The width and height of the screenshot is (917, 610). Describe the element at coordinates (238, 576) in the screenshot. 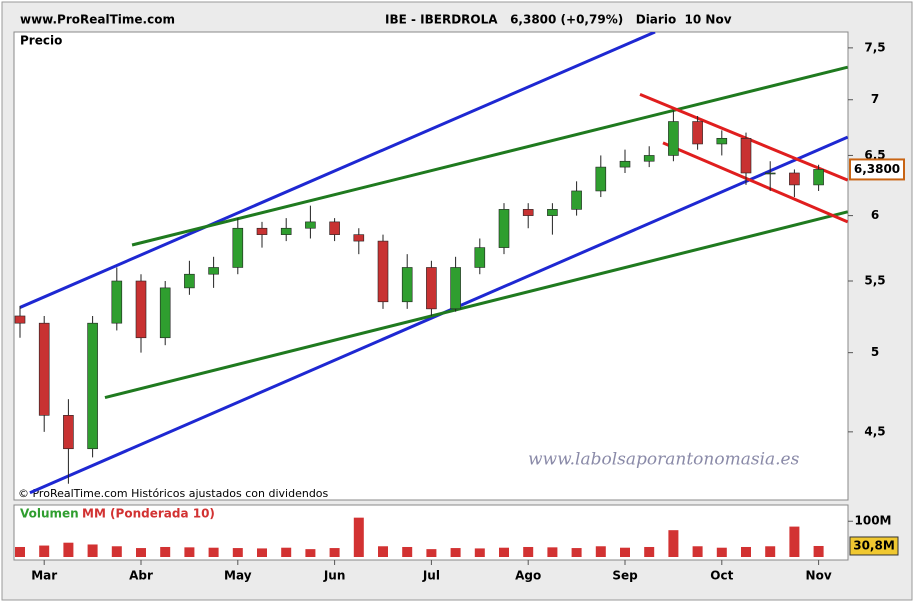

I see `x-tick-label: May` at that location.